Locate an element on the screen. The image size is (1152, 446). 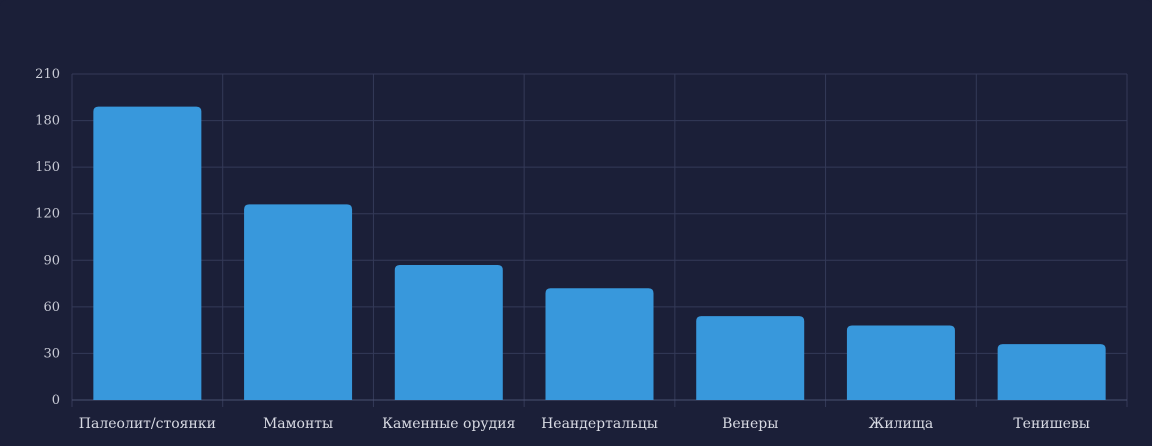
y-tick-label: 0 is located at coordinates (56, 400).